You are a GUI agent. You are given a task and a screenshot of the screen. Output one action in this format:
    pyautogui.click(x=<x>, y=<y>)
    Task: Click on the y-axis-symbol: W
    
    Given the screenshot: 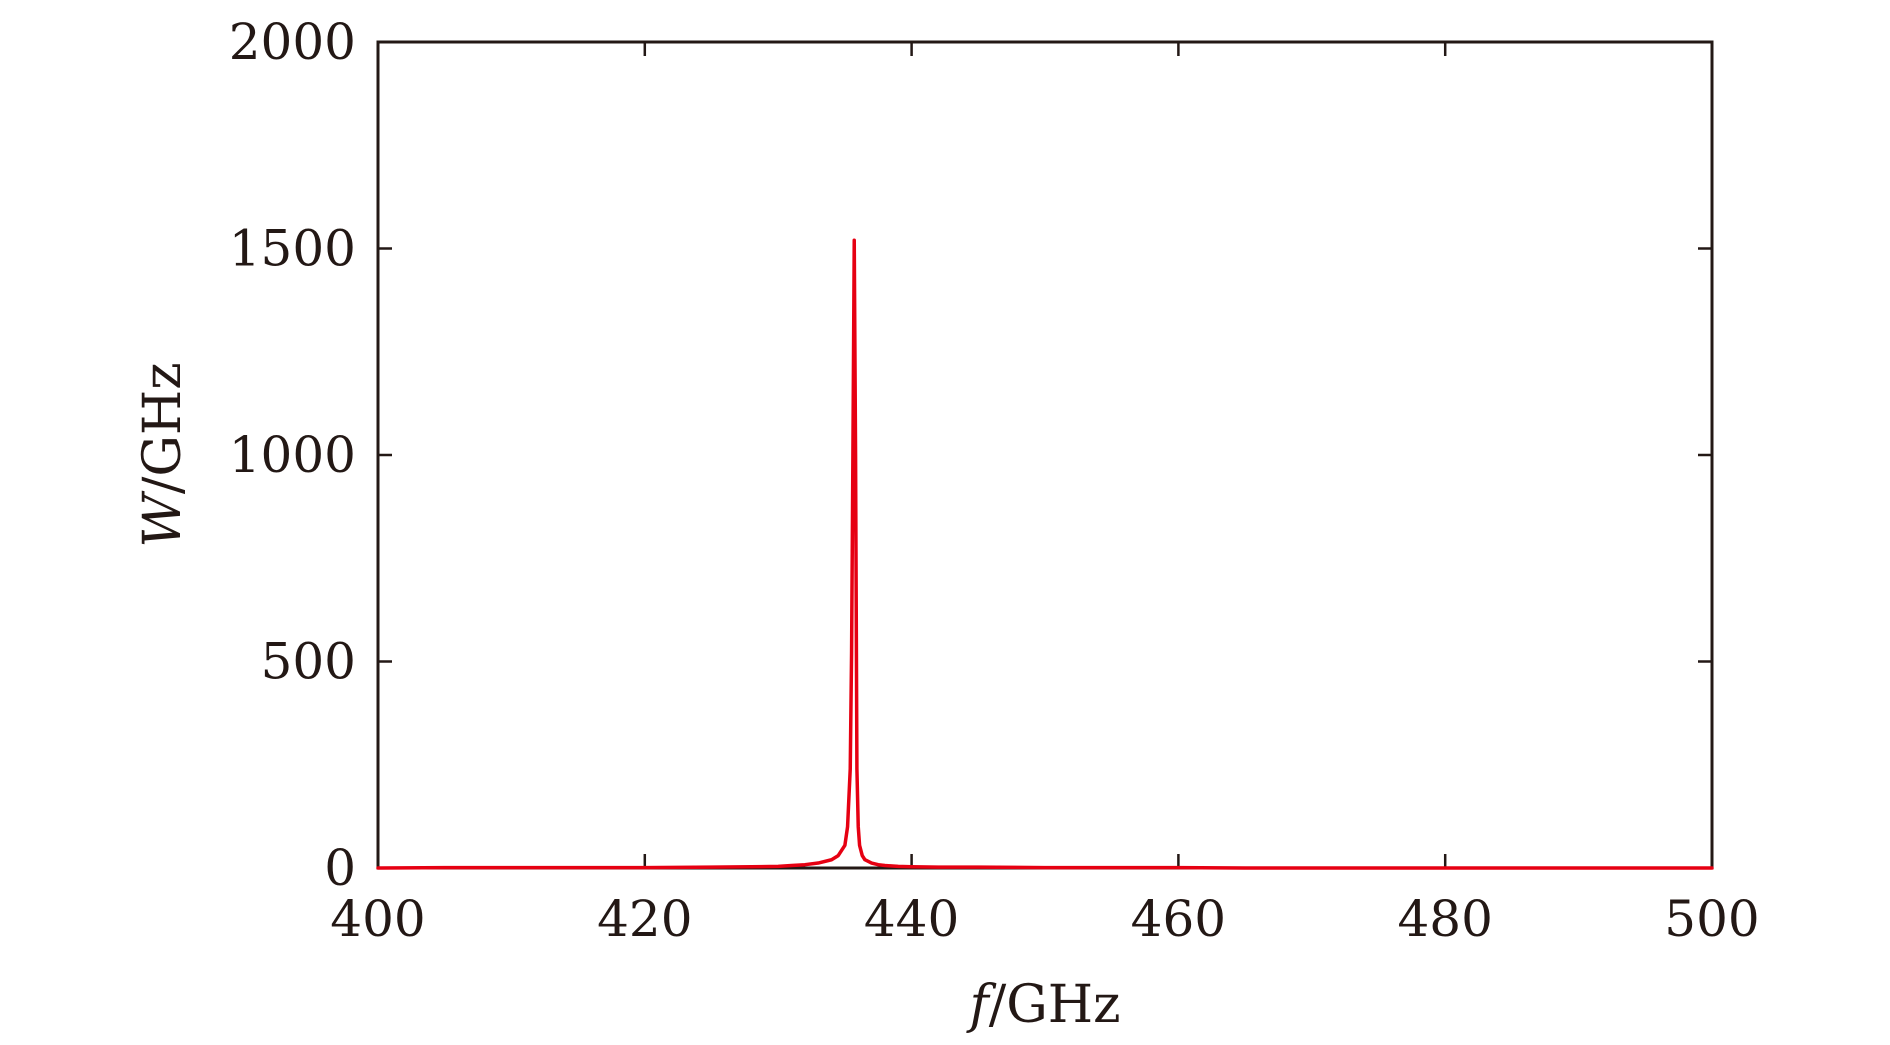 What is the action you would take?
    pyautogui.click(x=163, y=519)
    